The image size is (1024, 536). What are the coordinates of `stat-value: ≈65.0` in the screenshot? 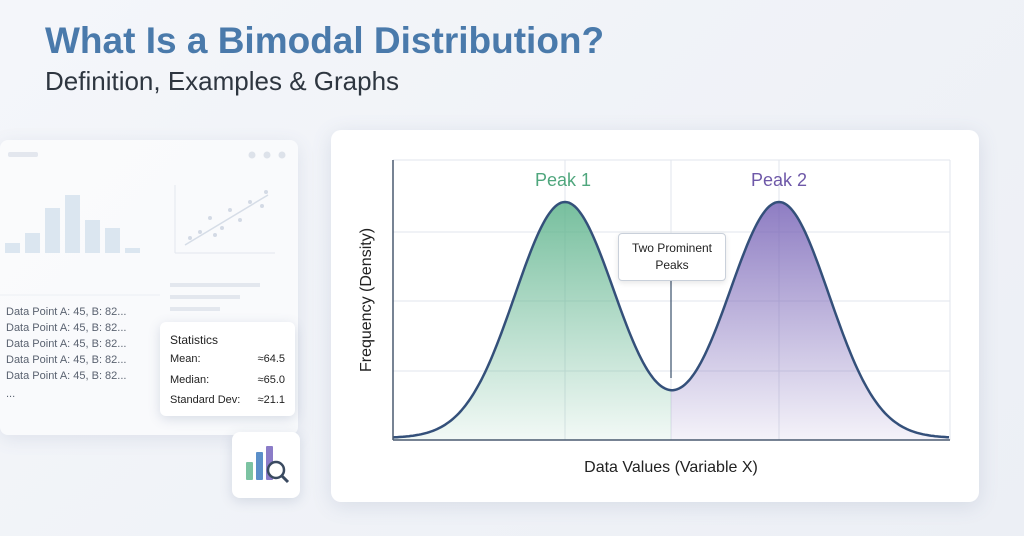 It's located at (271, 380).